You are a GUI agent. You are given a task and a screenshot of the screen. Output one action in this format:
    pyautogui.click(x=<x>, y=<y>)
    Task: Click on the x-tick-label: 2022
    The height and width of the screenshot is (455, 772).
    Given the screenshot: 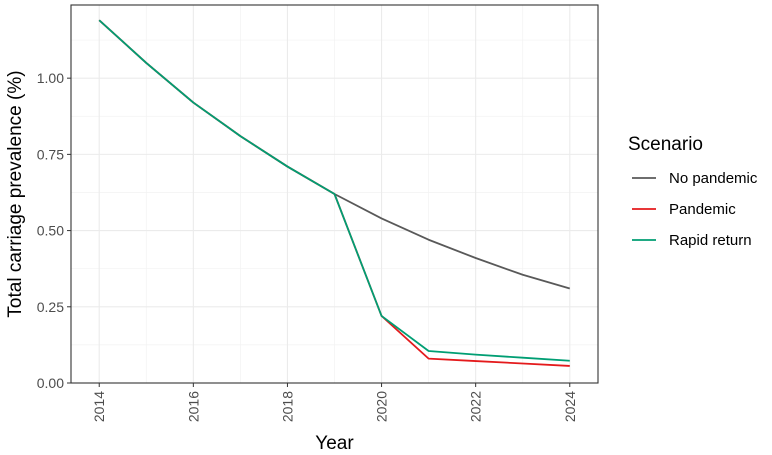 What is the action you would take?
    pyautogui.click(x=476, y=406)
    